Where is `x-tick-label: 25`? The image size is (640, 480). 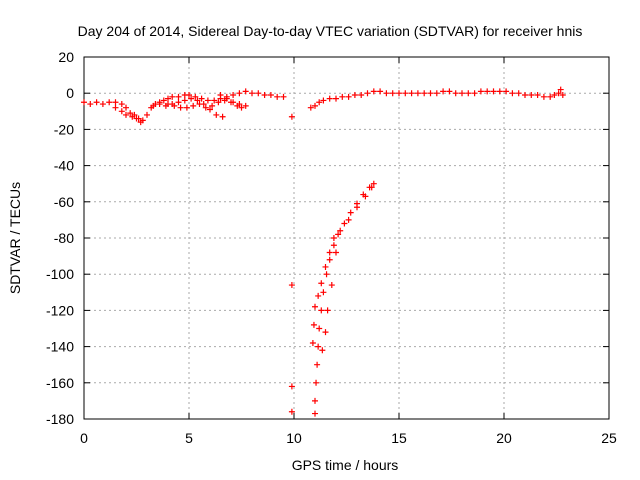
x-tick-label: 25 is located at coordinates (609, 438).